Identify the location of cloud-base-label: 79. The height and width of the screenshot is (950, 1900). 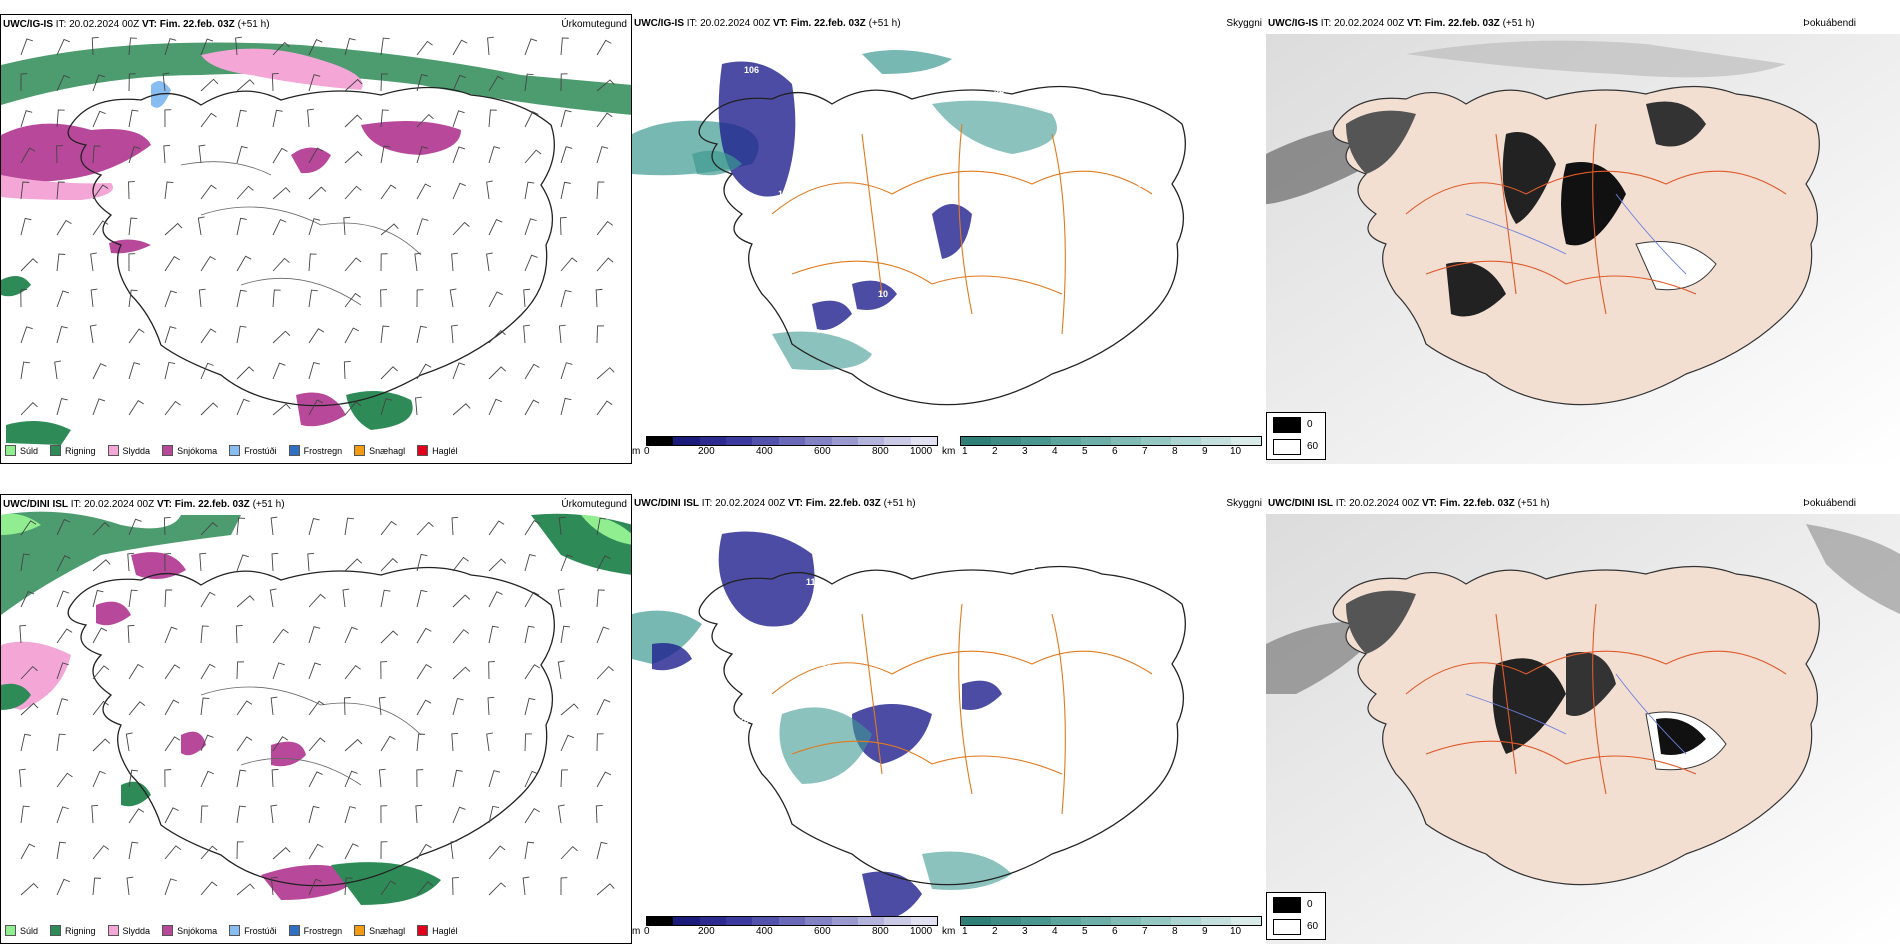
(1013, 194).